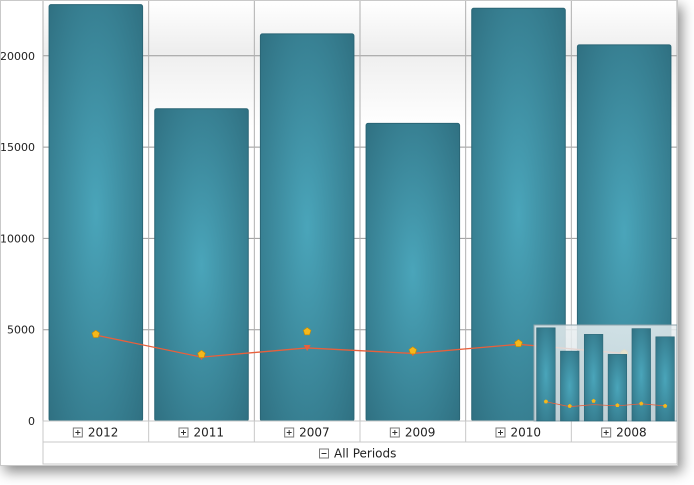  Describe the element at coordinates (96, 213) in the screenshot. I see `bar-2012` at that location.